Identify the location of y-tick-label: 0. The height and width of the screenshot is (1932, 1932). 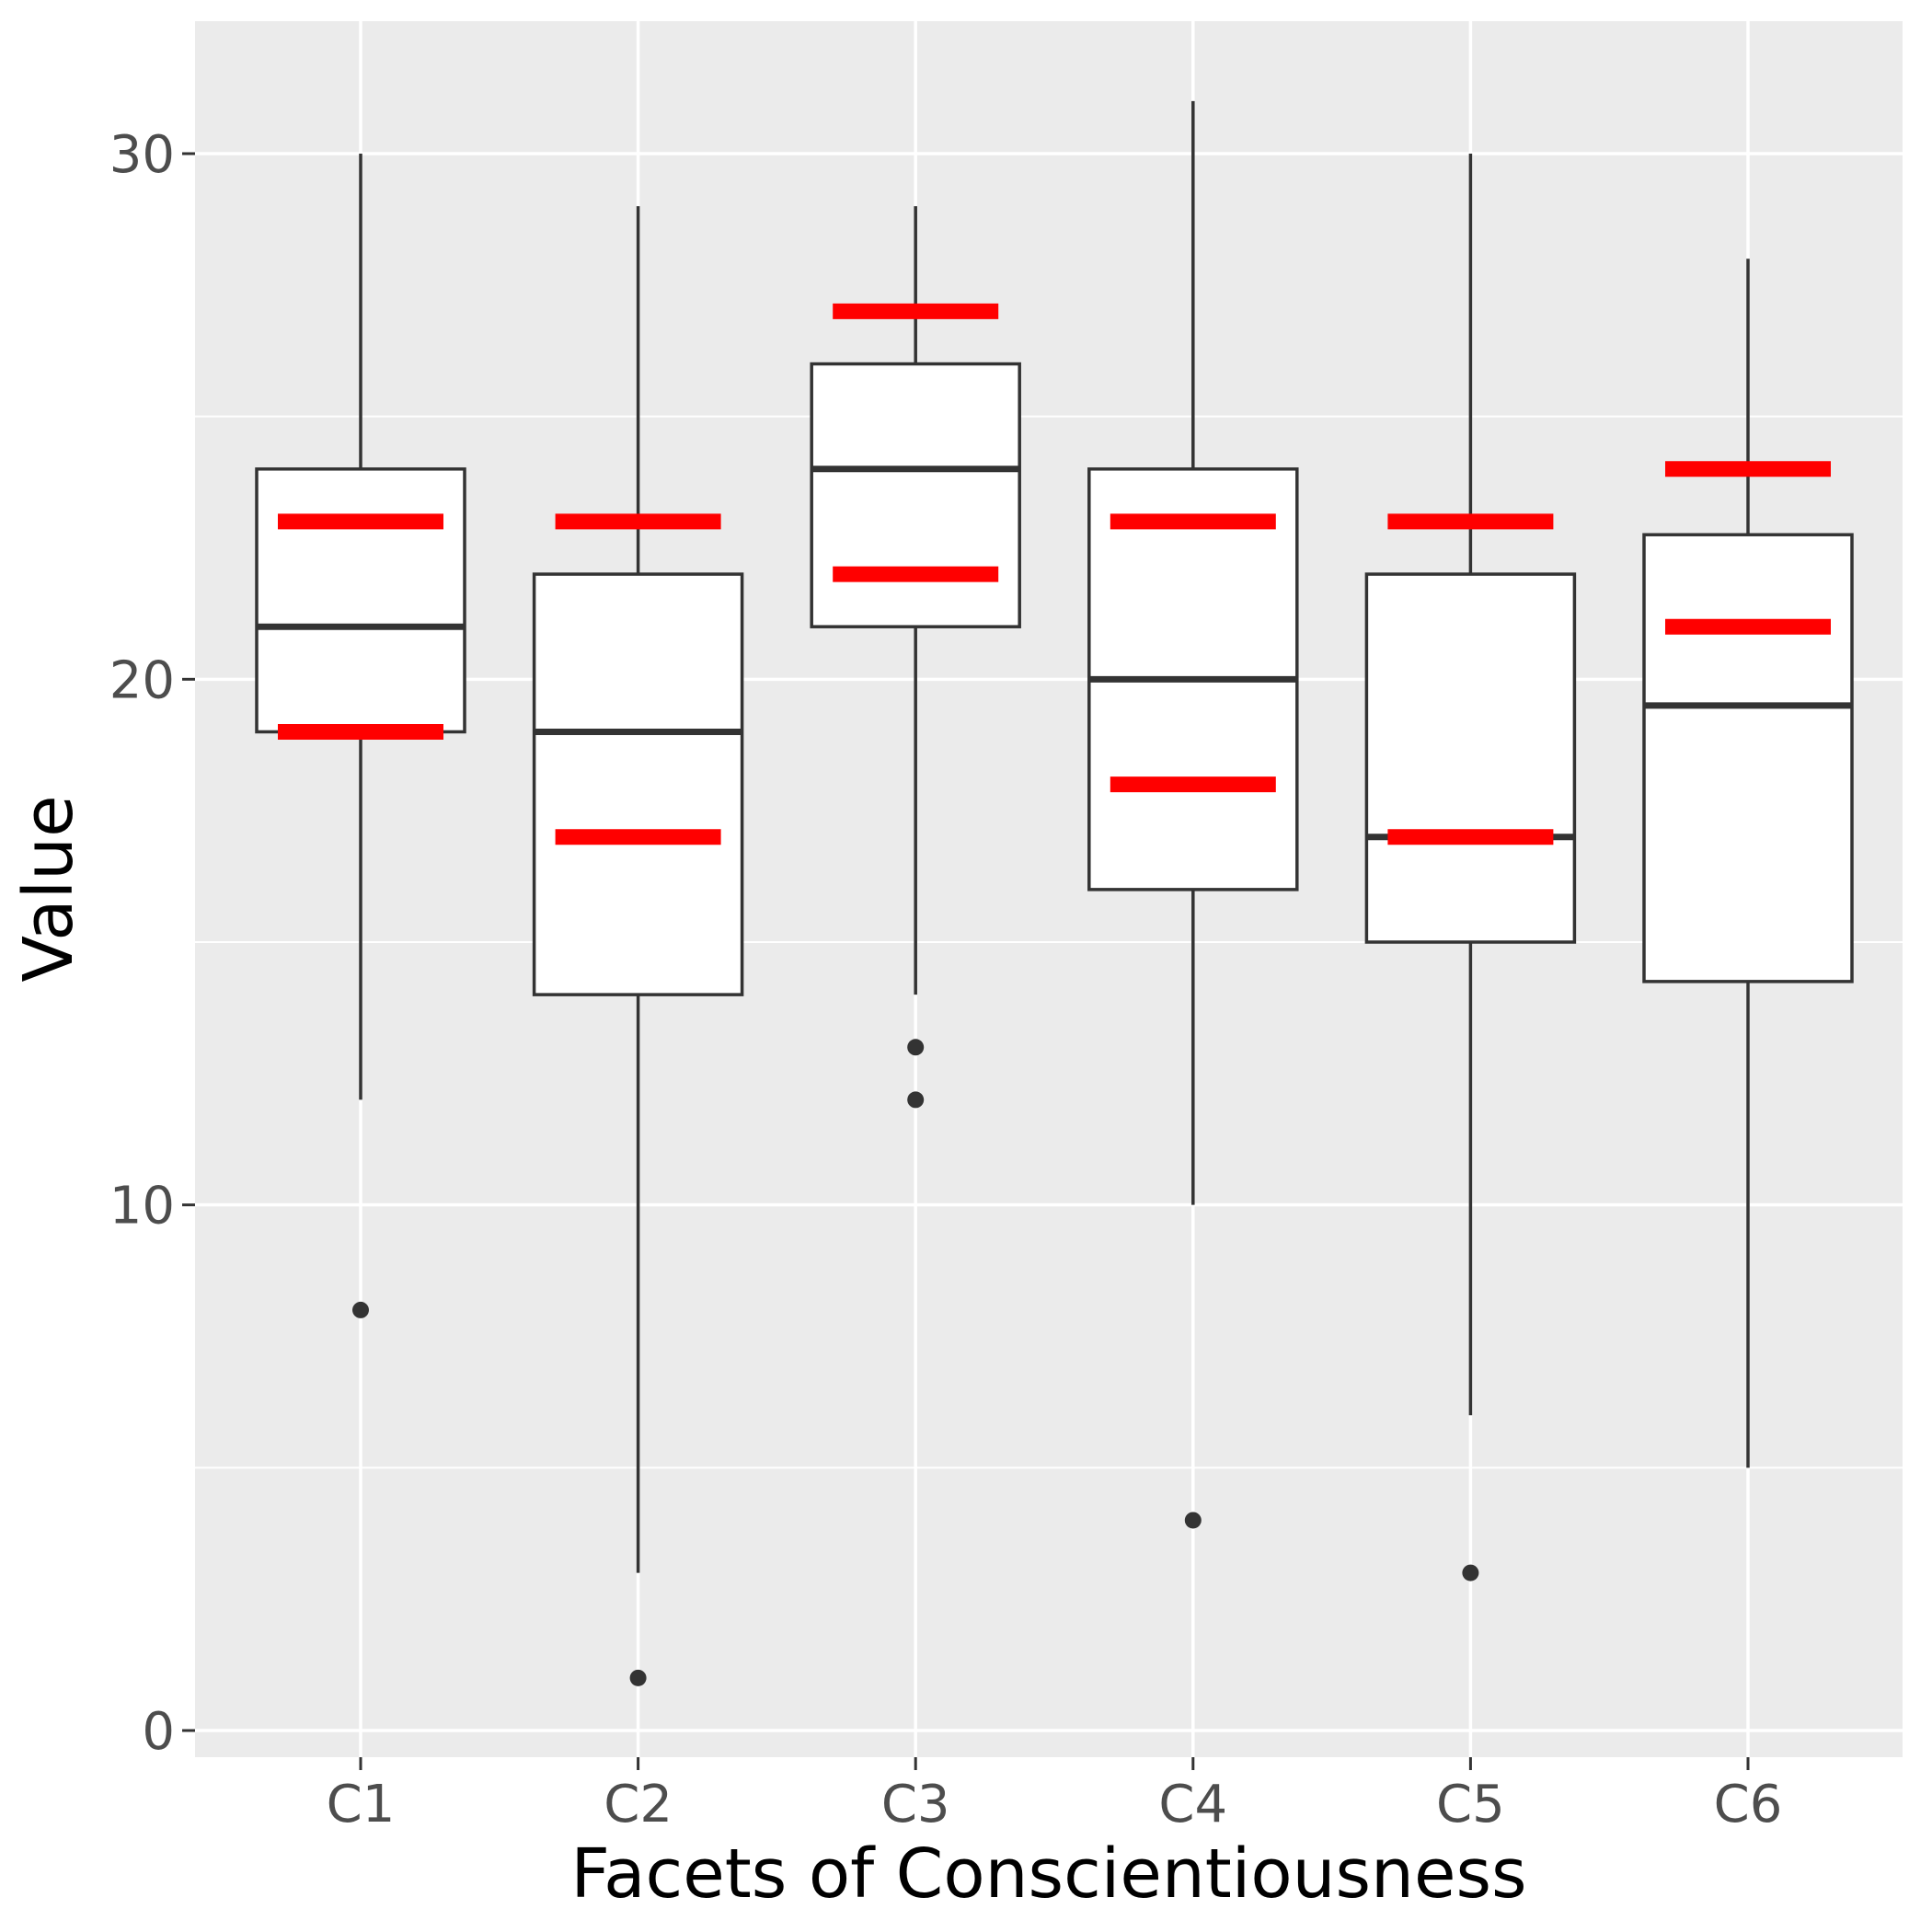
(158, 1732).